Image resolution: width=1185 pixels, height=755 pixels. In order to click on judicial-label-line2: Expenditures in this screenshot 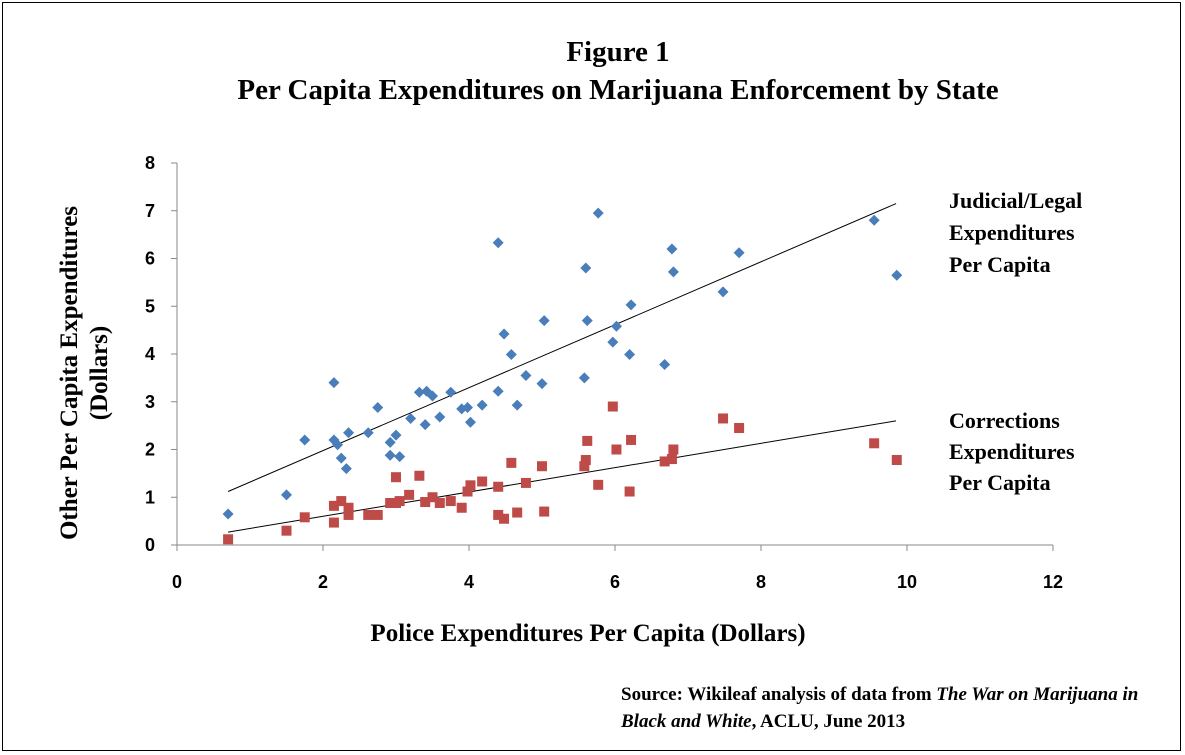, I will do `click(1012, 232)`.